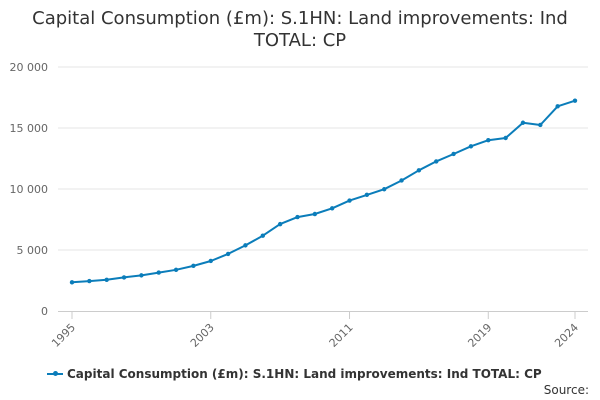 This screenshot has height=400, width=600. What do you see at coordinates (315, 335) in the screenshot?
I see `x-axis-labels: 1995 2003 2011 2019 2024` at bounding box center [315, 335].